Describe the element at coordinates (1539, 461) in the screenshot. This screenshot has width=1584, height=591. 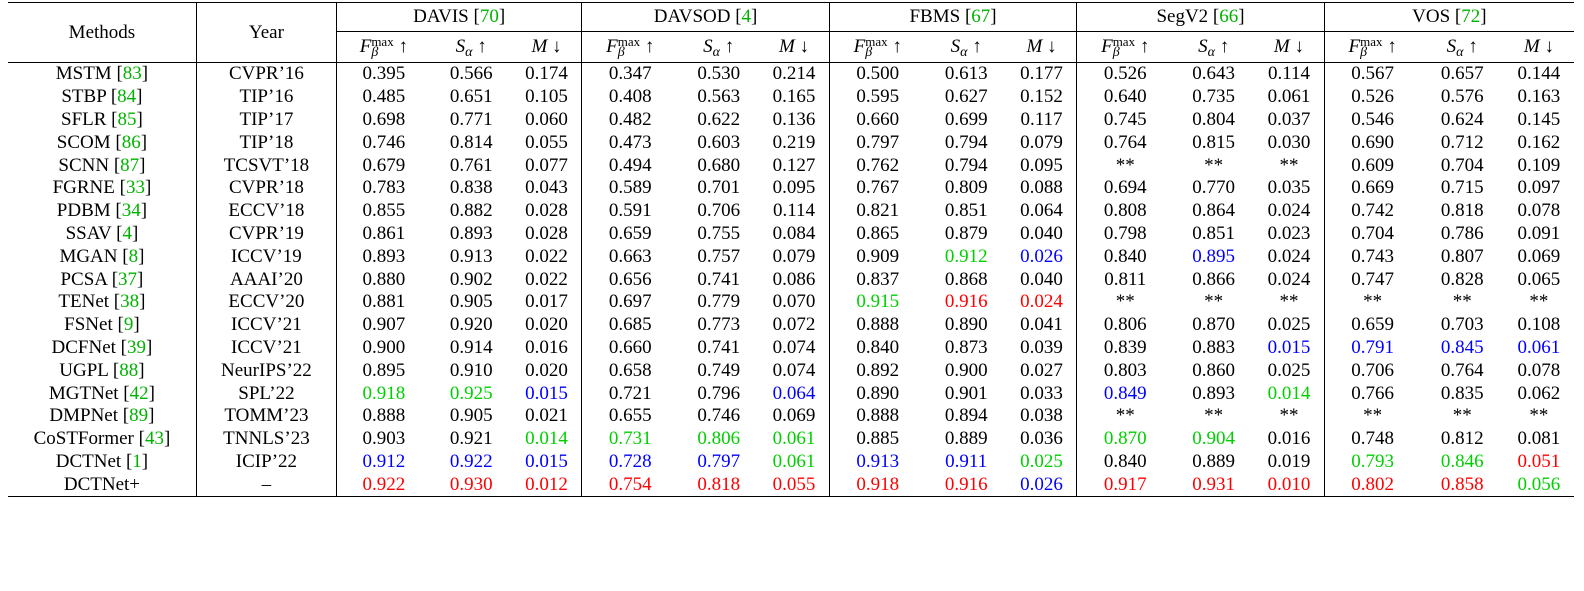
I see `value-cell: 0.051` at that location.